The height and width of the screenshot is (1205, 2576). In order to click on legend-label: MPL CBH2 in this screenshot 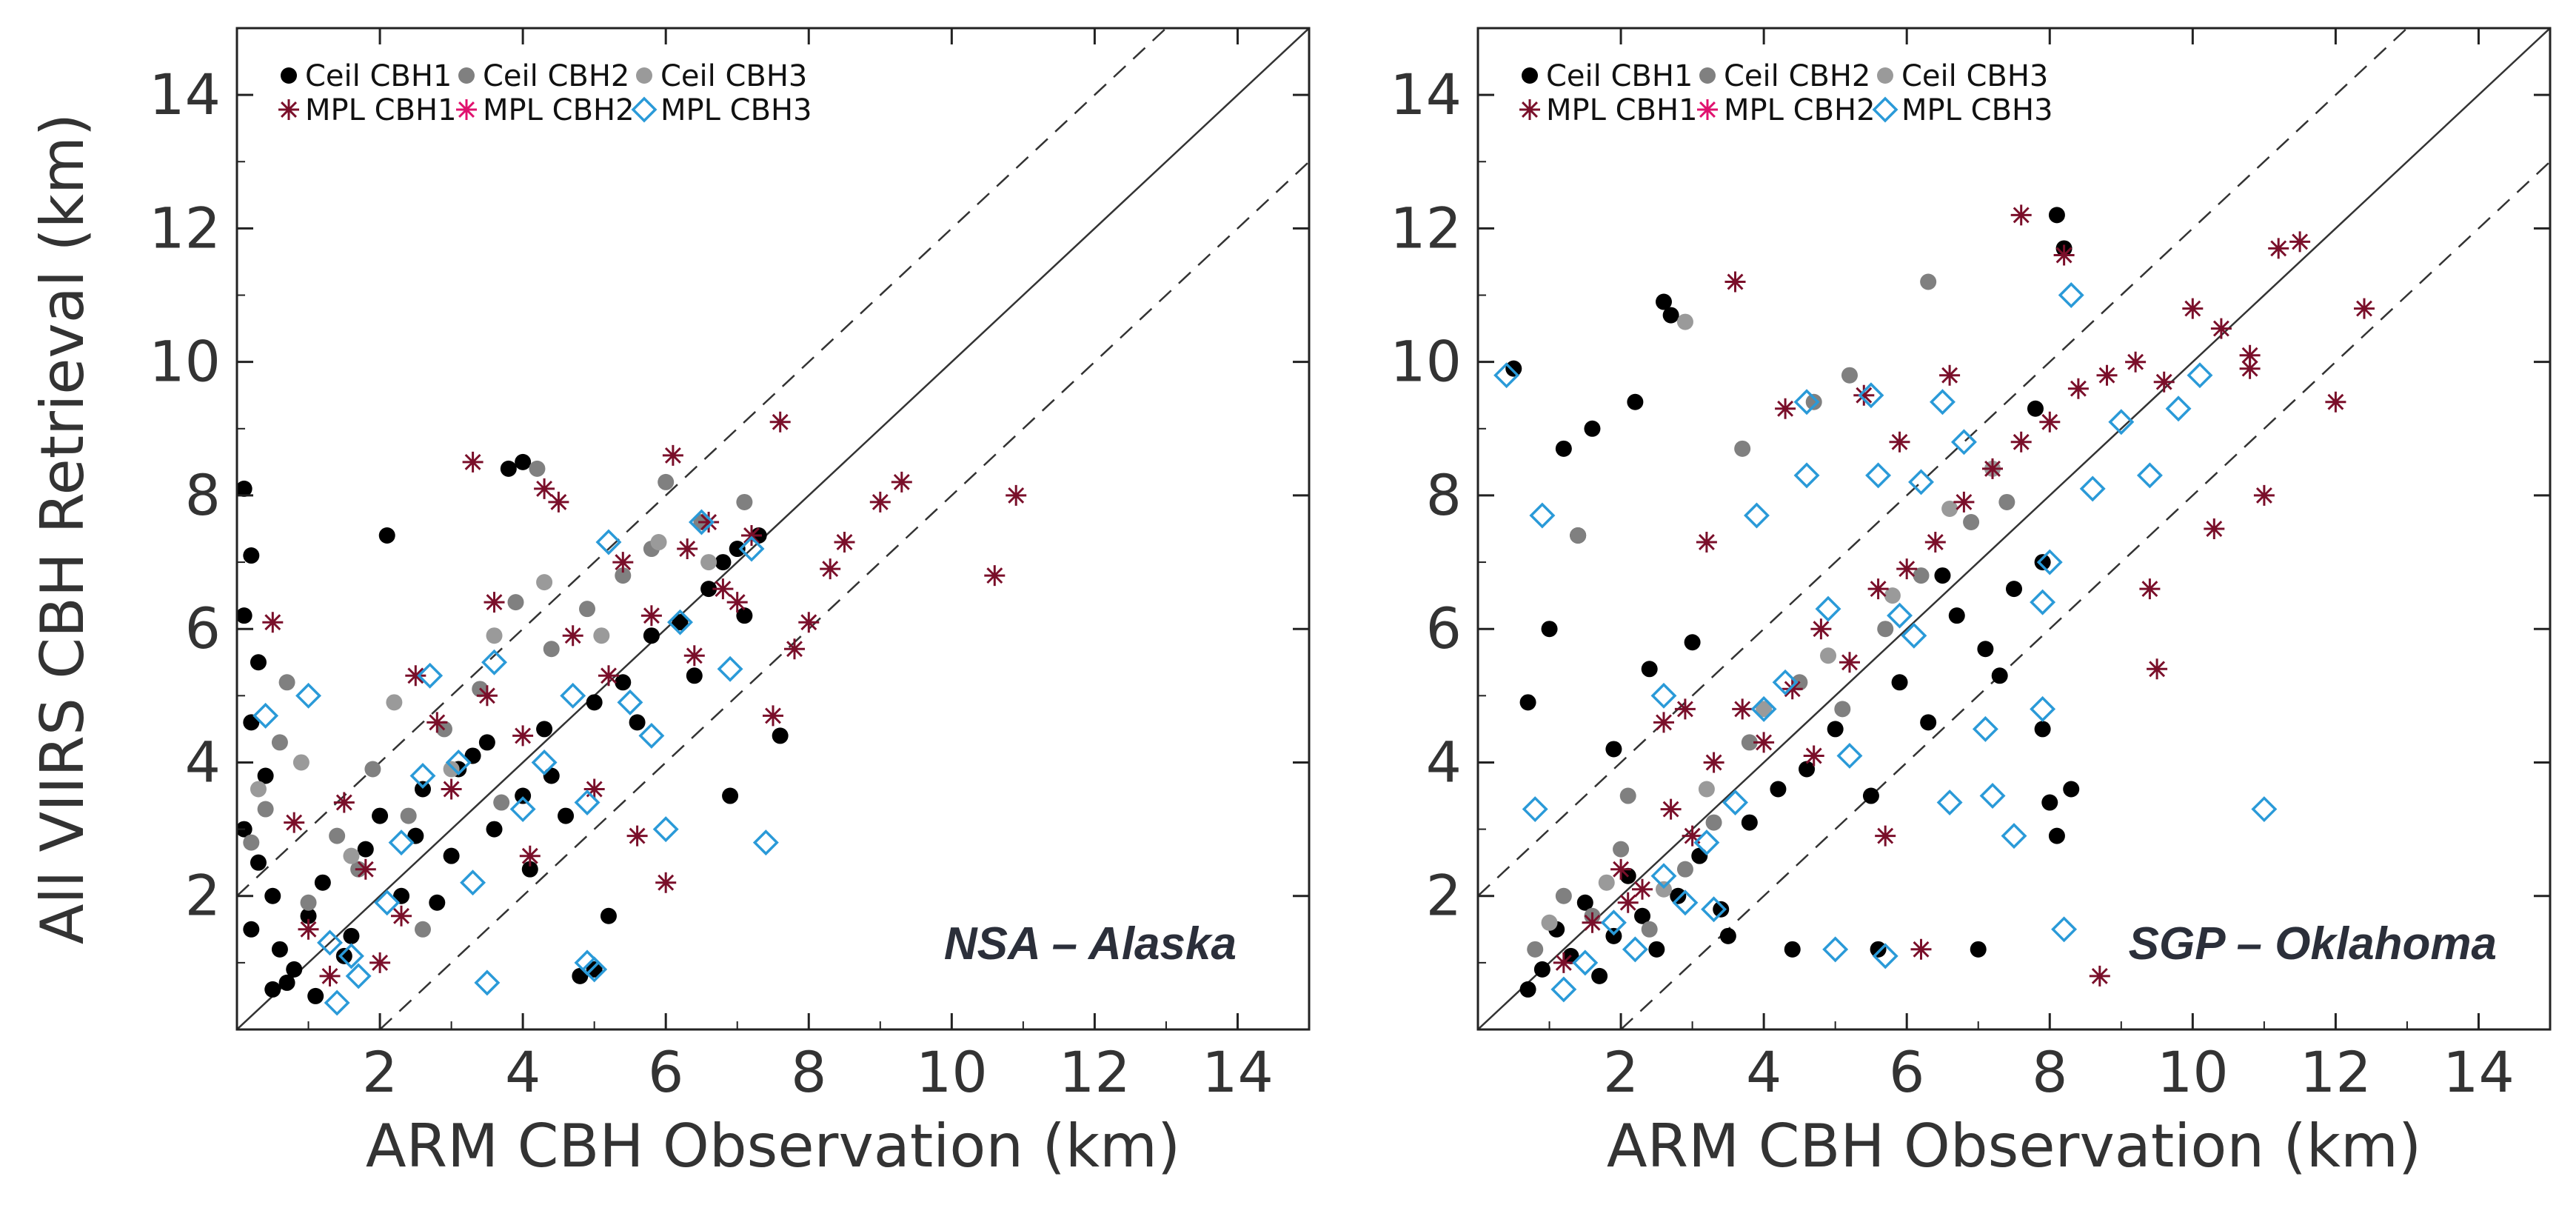, I will do `click(1800, 110)`.